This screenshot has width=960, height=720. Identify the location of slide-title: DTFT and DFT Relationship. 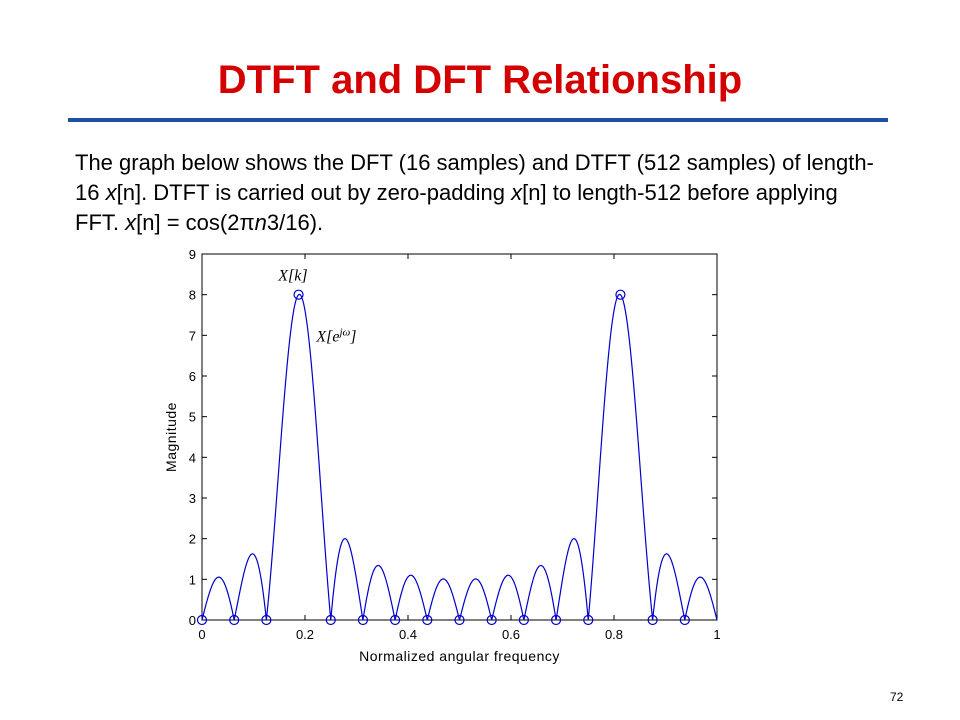
(480, 80).